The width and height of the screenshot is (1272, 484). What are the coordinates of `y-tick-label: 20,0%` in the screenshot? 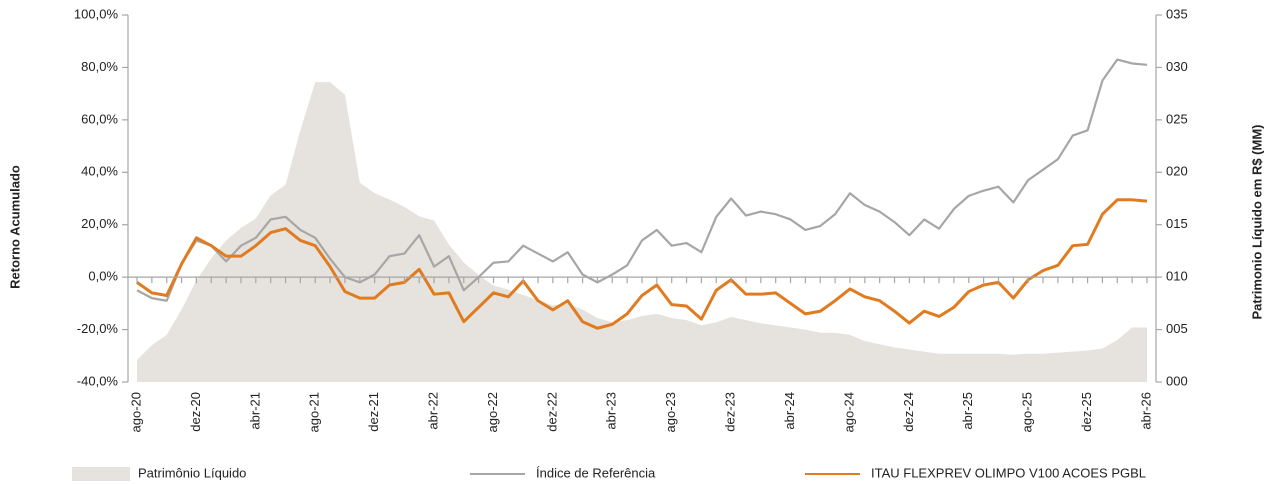 It's located at (99, 223).